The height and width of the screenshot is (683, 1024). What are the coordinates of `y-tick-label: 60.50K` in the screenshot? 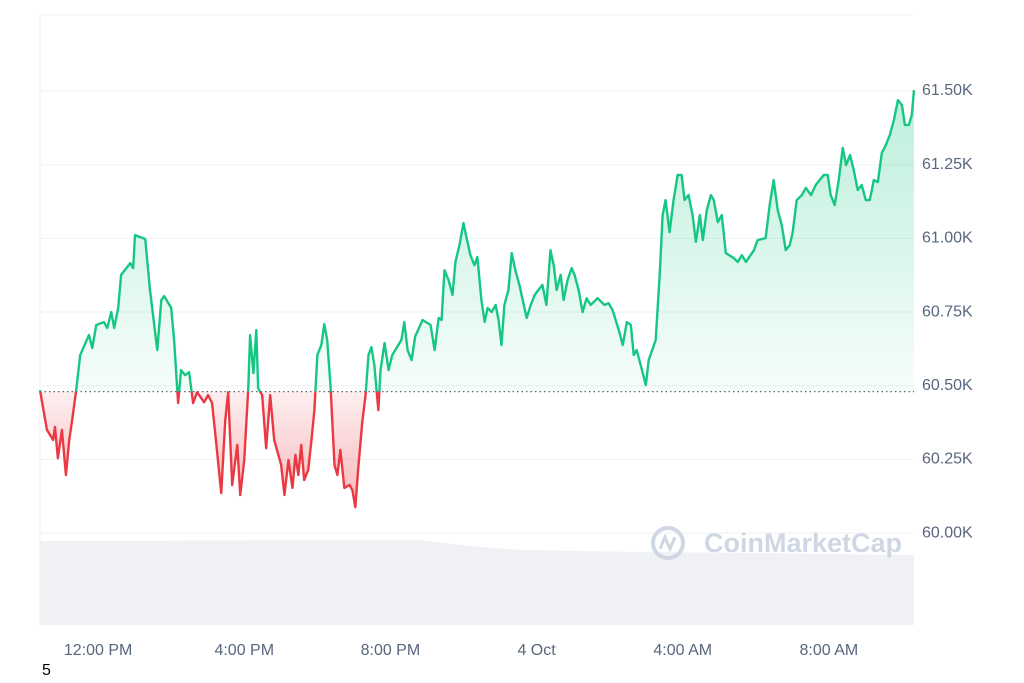 It's located at (947, 385).